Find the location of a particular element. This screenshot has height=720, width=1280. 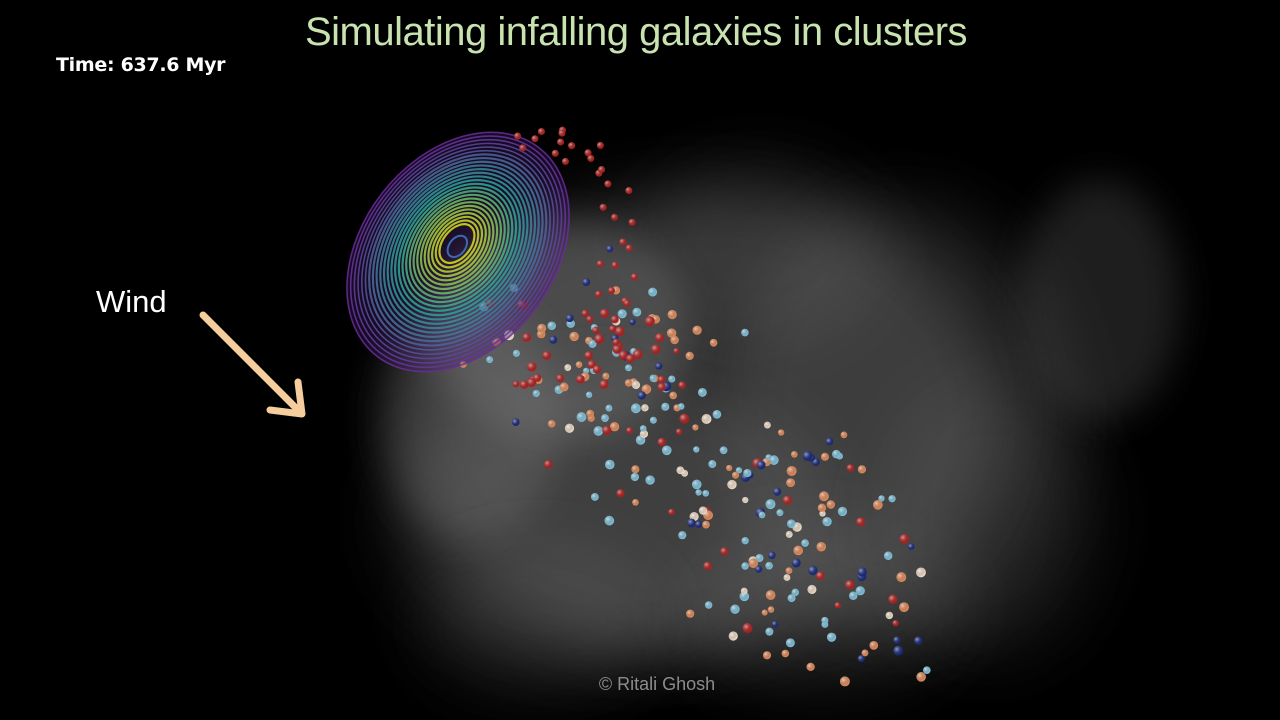

wind-label: Wind is located at coordinates (131, 301).